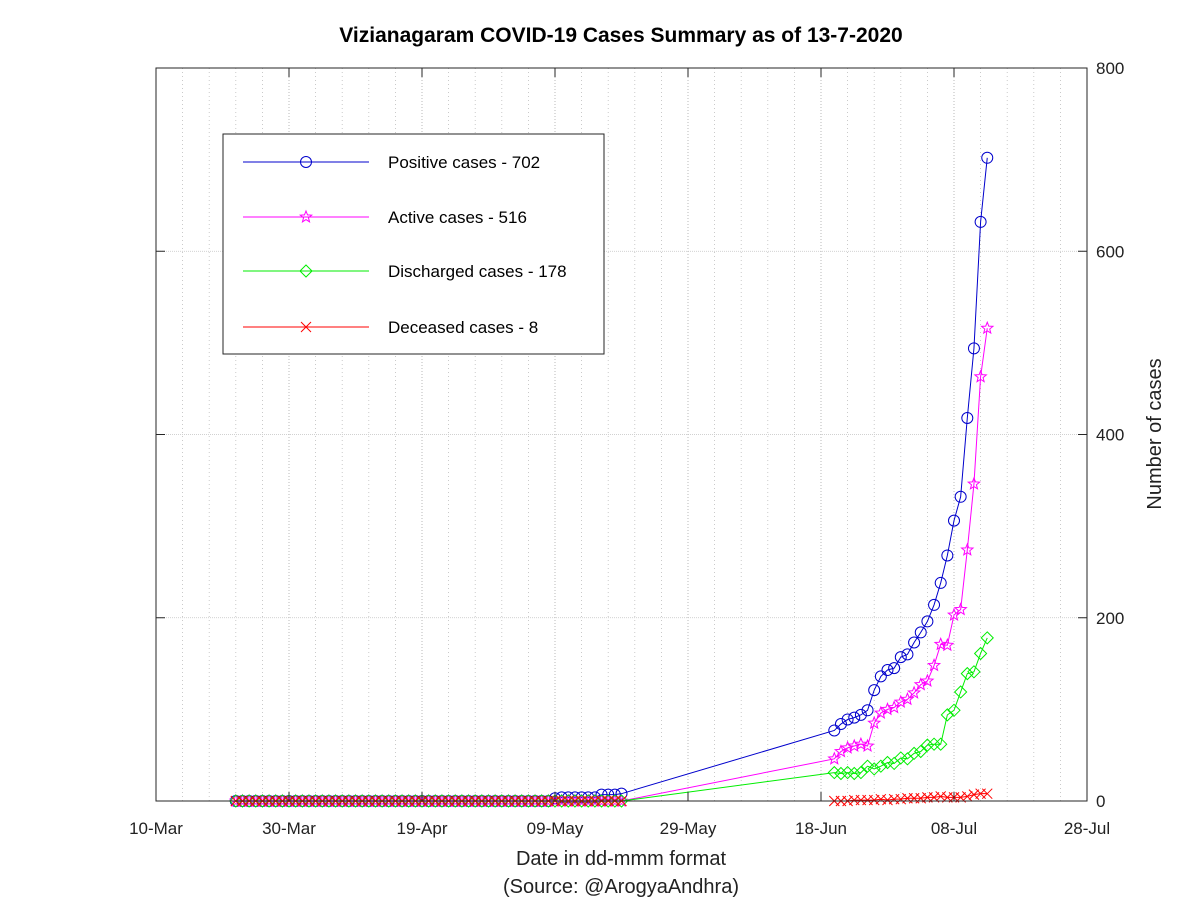 The width and height of the screenshot is (1200, 900). I want to click on y-axis-label: Number of cases, so click(1155, 433).